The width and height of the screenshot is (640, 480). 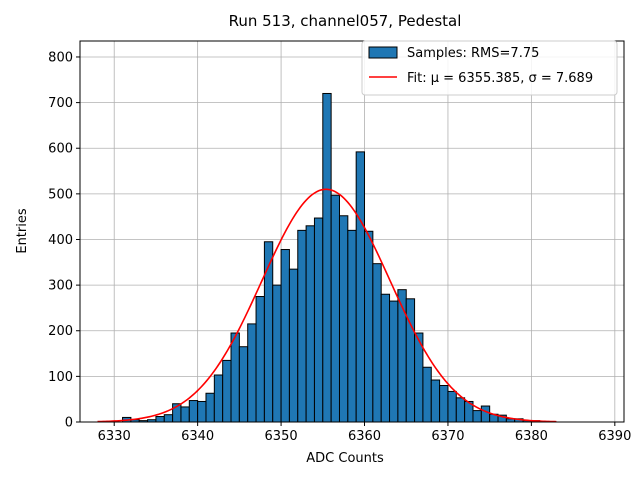 I want to click on x-tick-label: 6350, so click(x=281, y=436).